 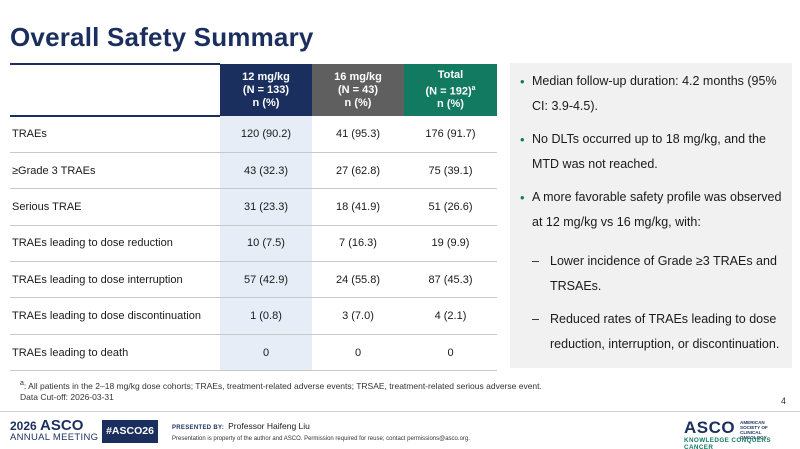 I want to click on row-value: 43 (32.3), so click(x=266, y=171).